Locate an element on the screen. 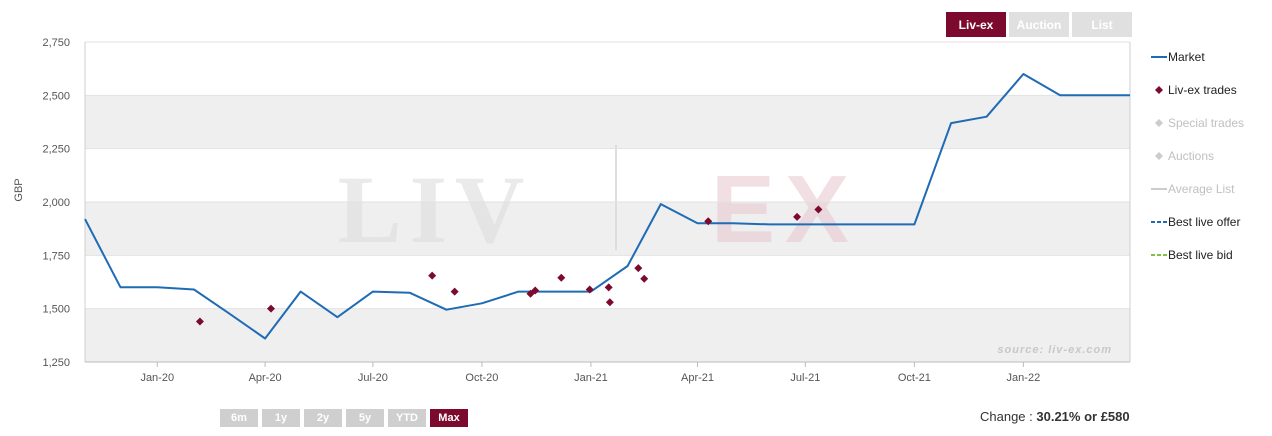 This screenshot has width=1272, height=436. range-2y-button: 2y is located at coordinates (323, 418).